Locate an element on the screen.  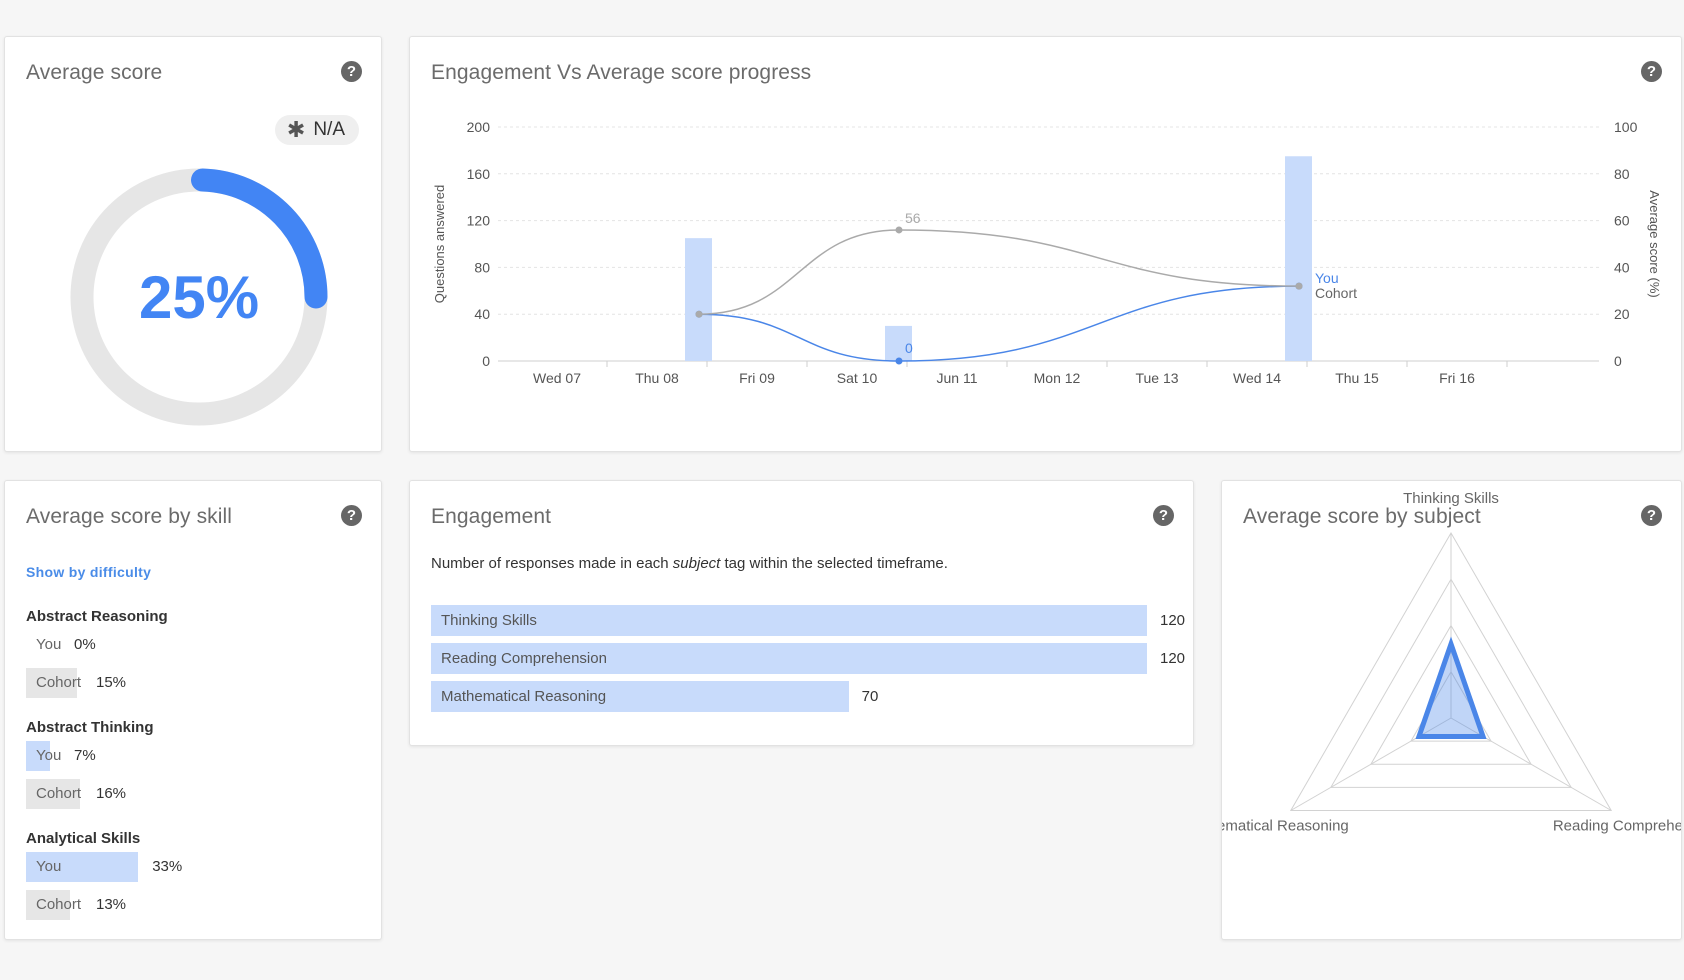
series-line-cohort is located at coordinates (999, 272).